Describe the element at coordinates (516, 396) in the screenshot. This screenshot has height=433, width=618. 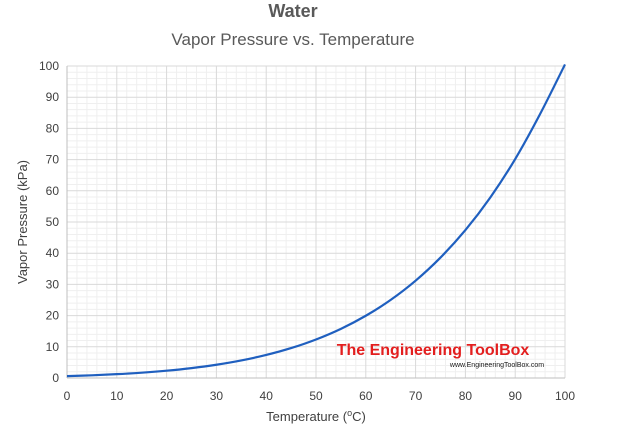
I see `x-tick-label: 90` at that location.